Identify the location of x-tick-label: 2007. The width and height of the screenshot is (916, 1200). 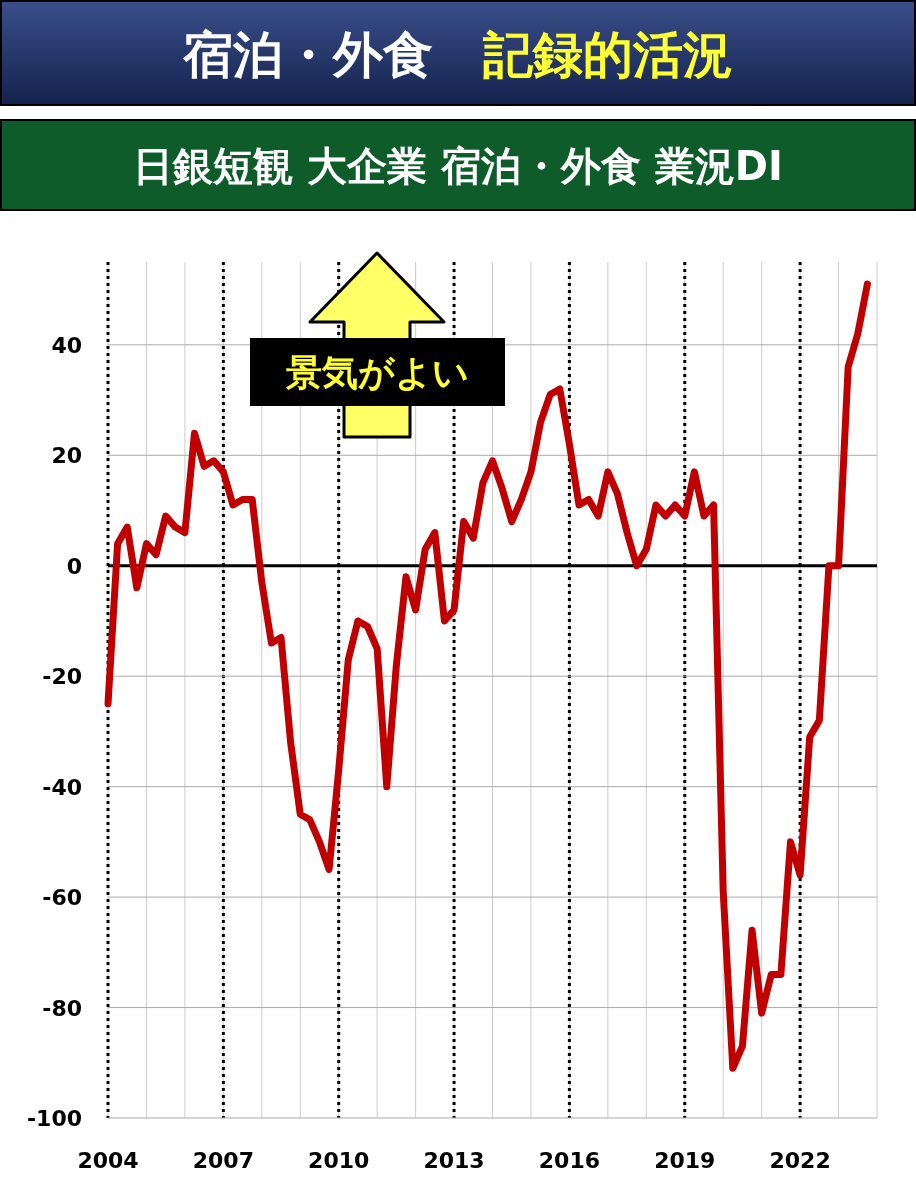
(223, 1160).